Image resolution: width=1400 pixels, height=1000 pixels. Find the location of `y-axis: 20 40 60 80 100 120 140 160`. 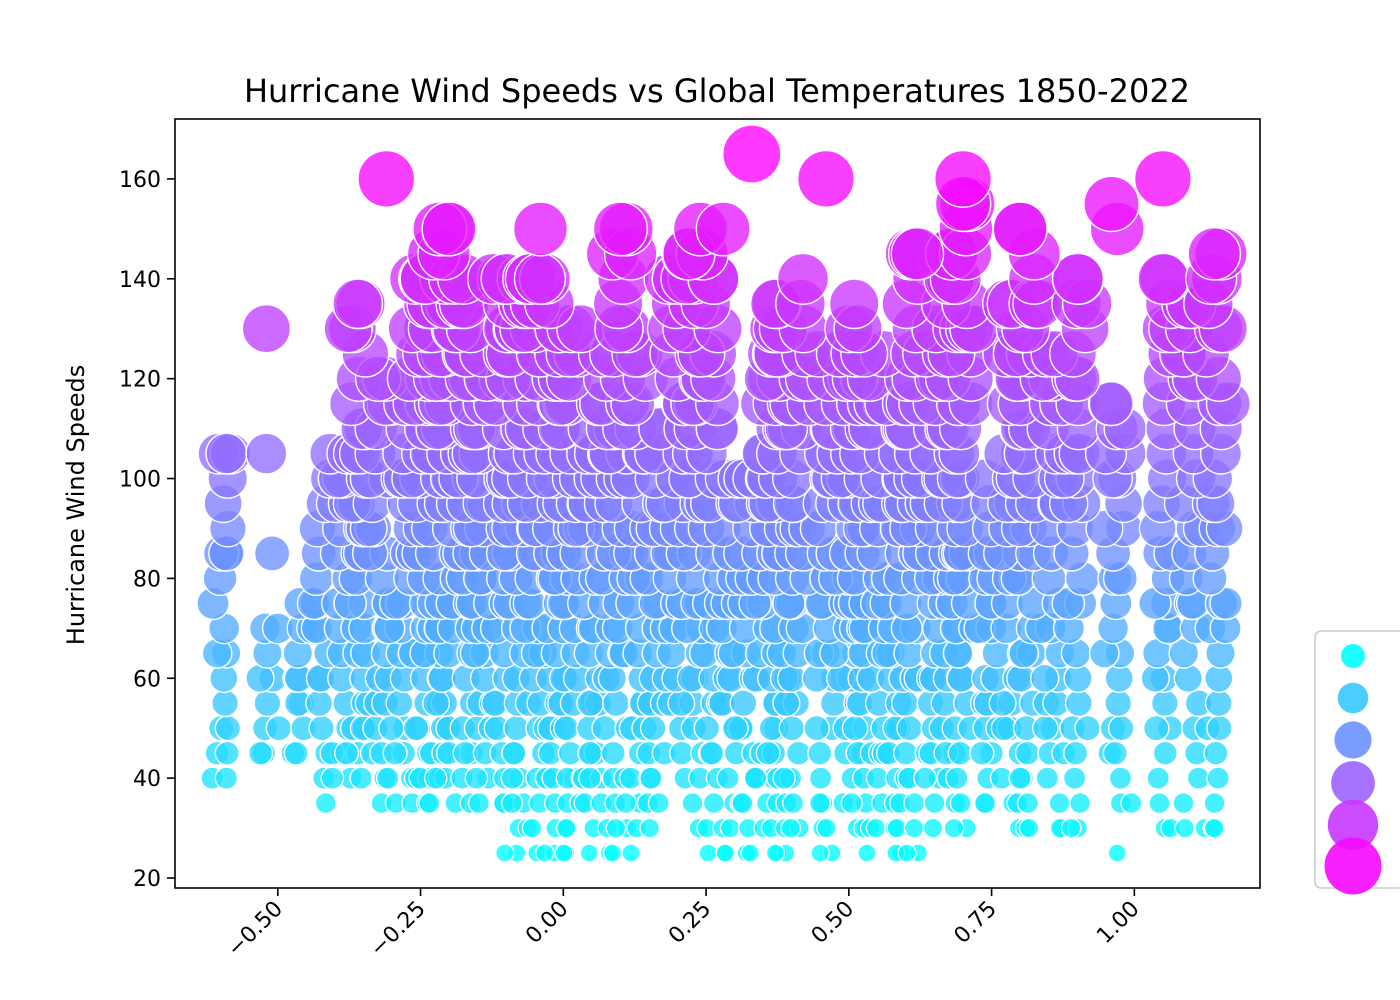

y-axis: 20 40 60 80 100 120 140 160 is located at coordinates (147, 530).